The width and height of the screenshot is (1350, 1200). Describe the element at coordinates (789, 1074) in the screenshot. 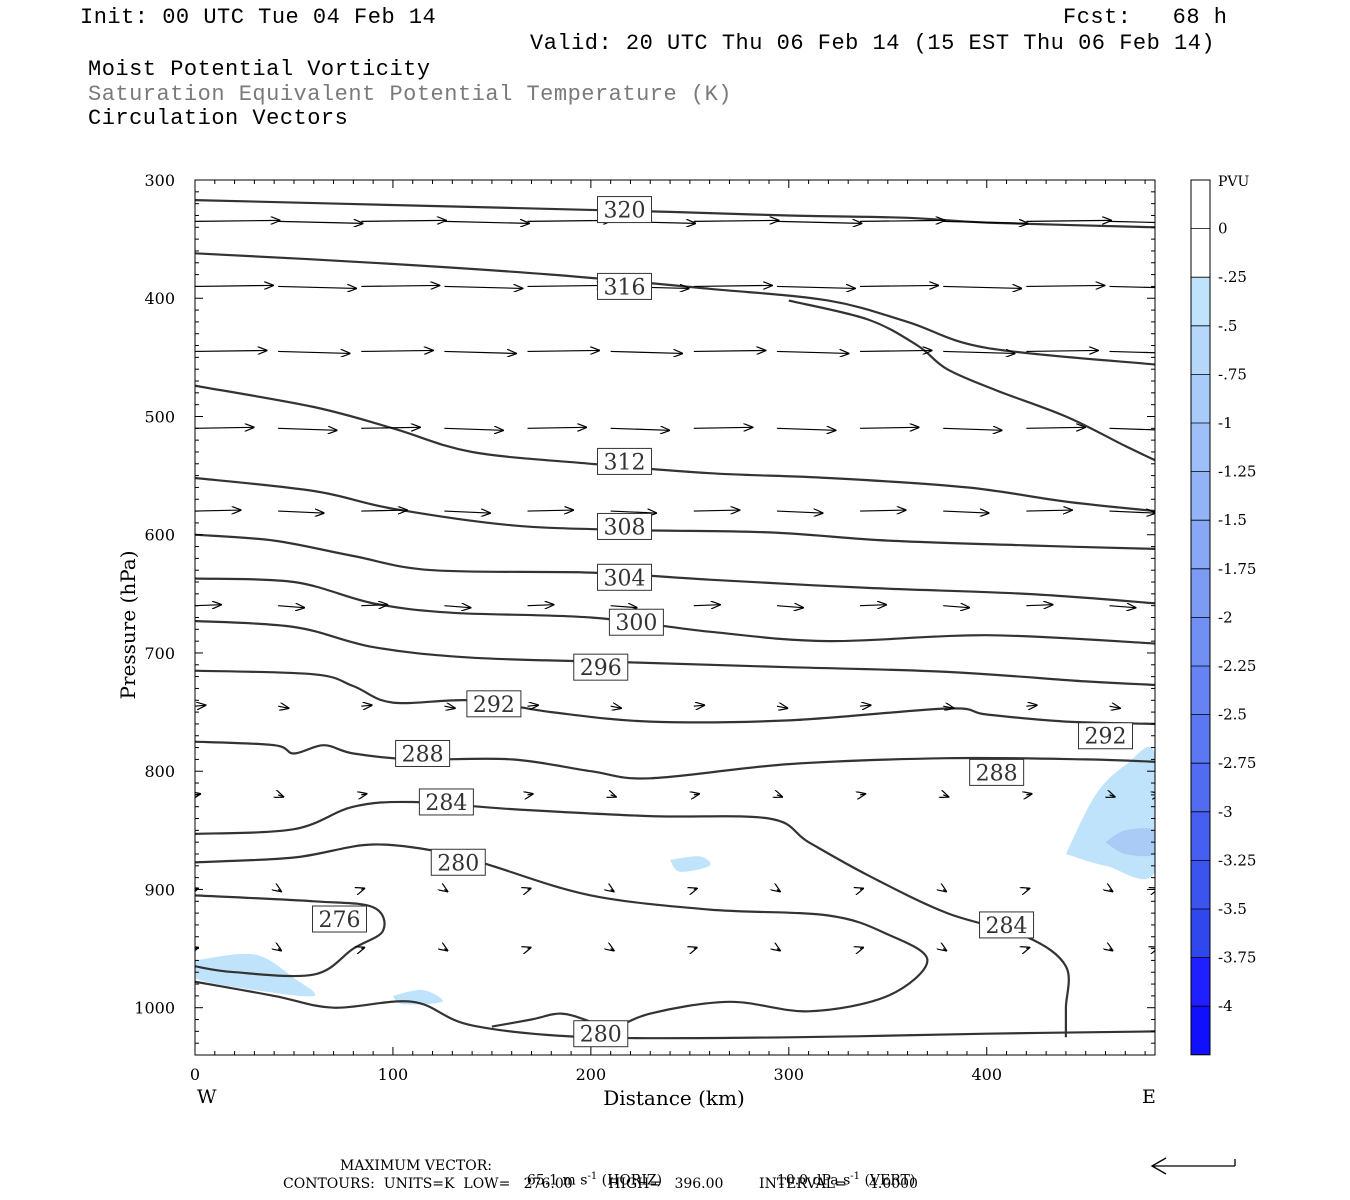

I see `x-tick-300: 300` at that location.